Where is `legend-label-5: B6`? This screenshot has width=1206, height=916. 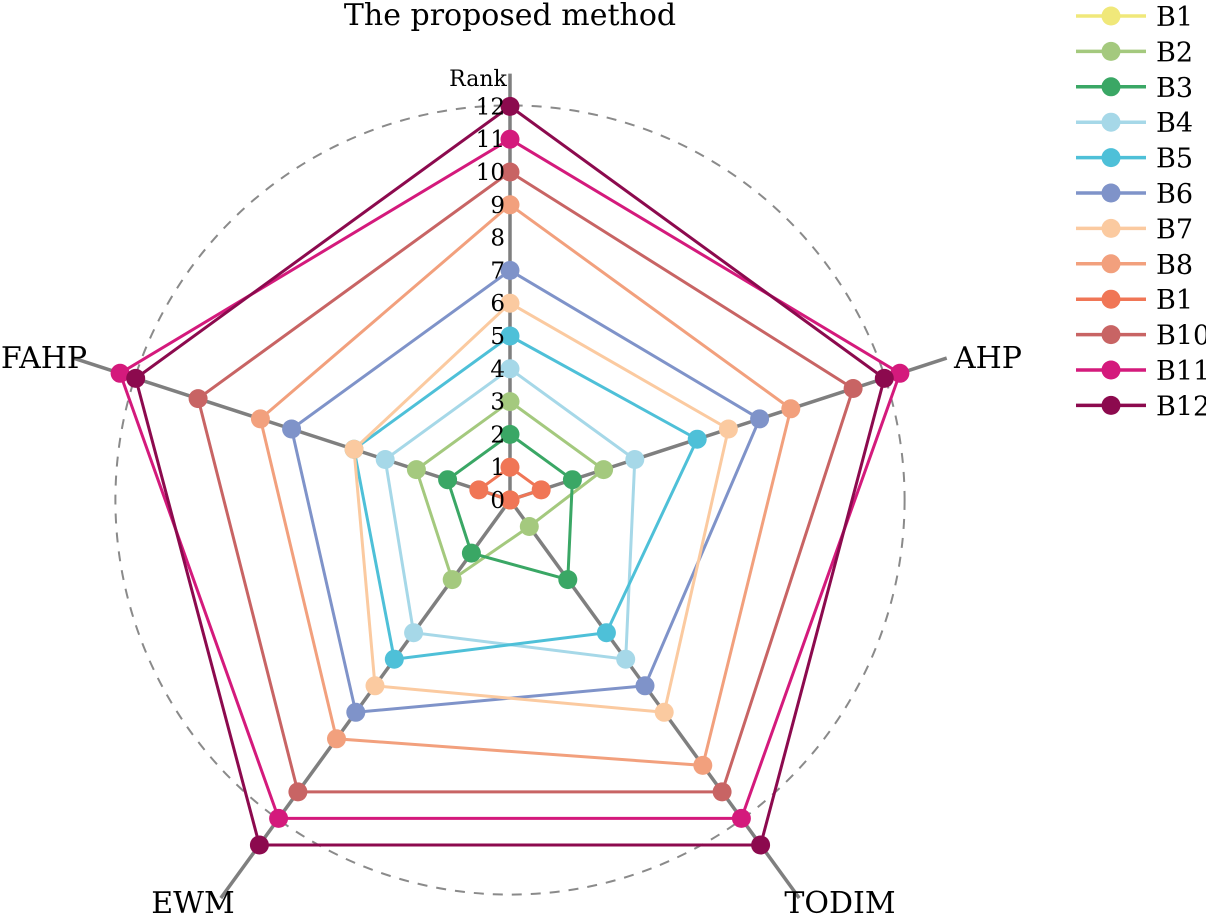 legend-label-5: B6 is located at coordinates (1174, 194).